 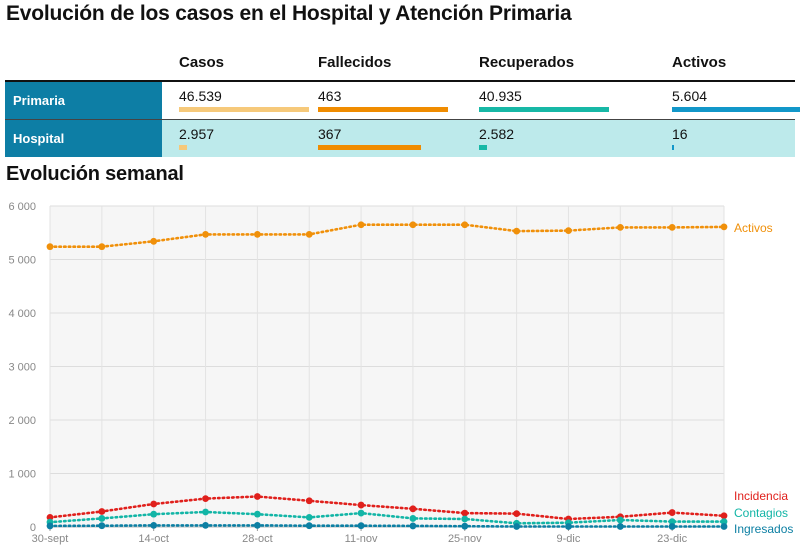 I want to click on cell-value: 2.957, so click(x=197, y=134).